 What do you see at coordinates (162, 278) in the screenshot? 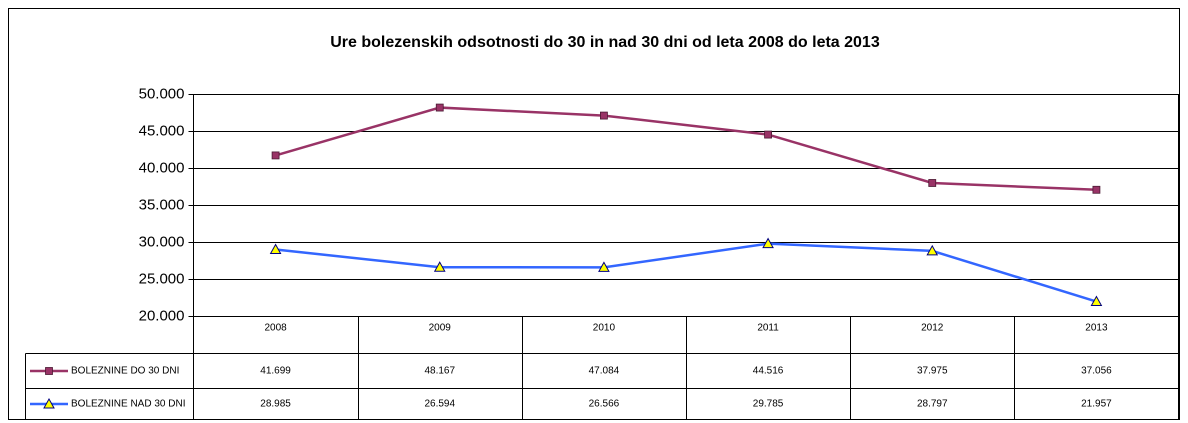
I see `y-tick-label: 25.000` at bounding box center [162, 278].